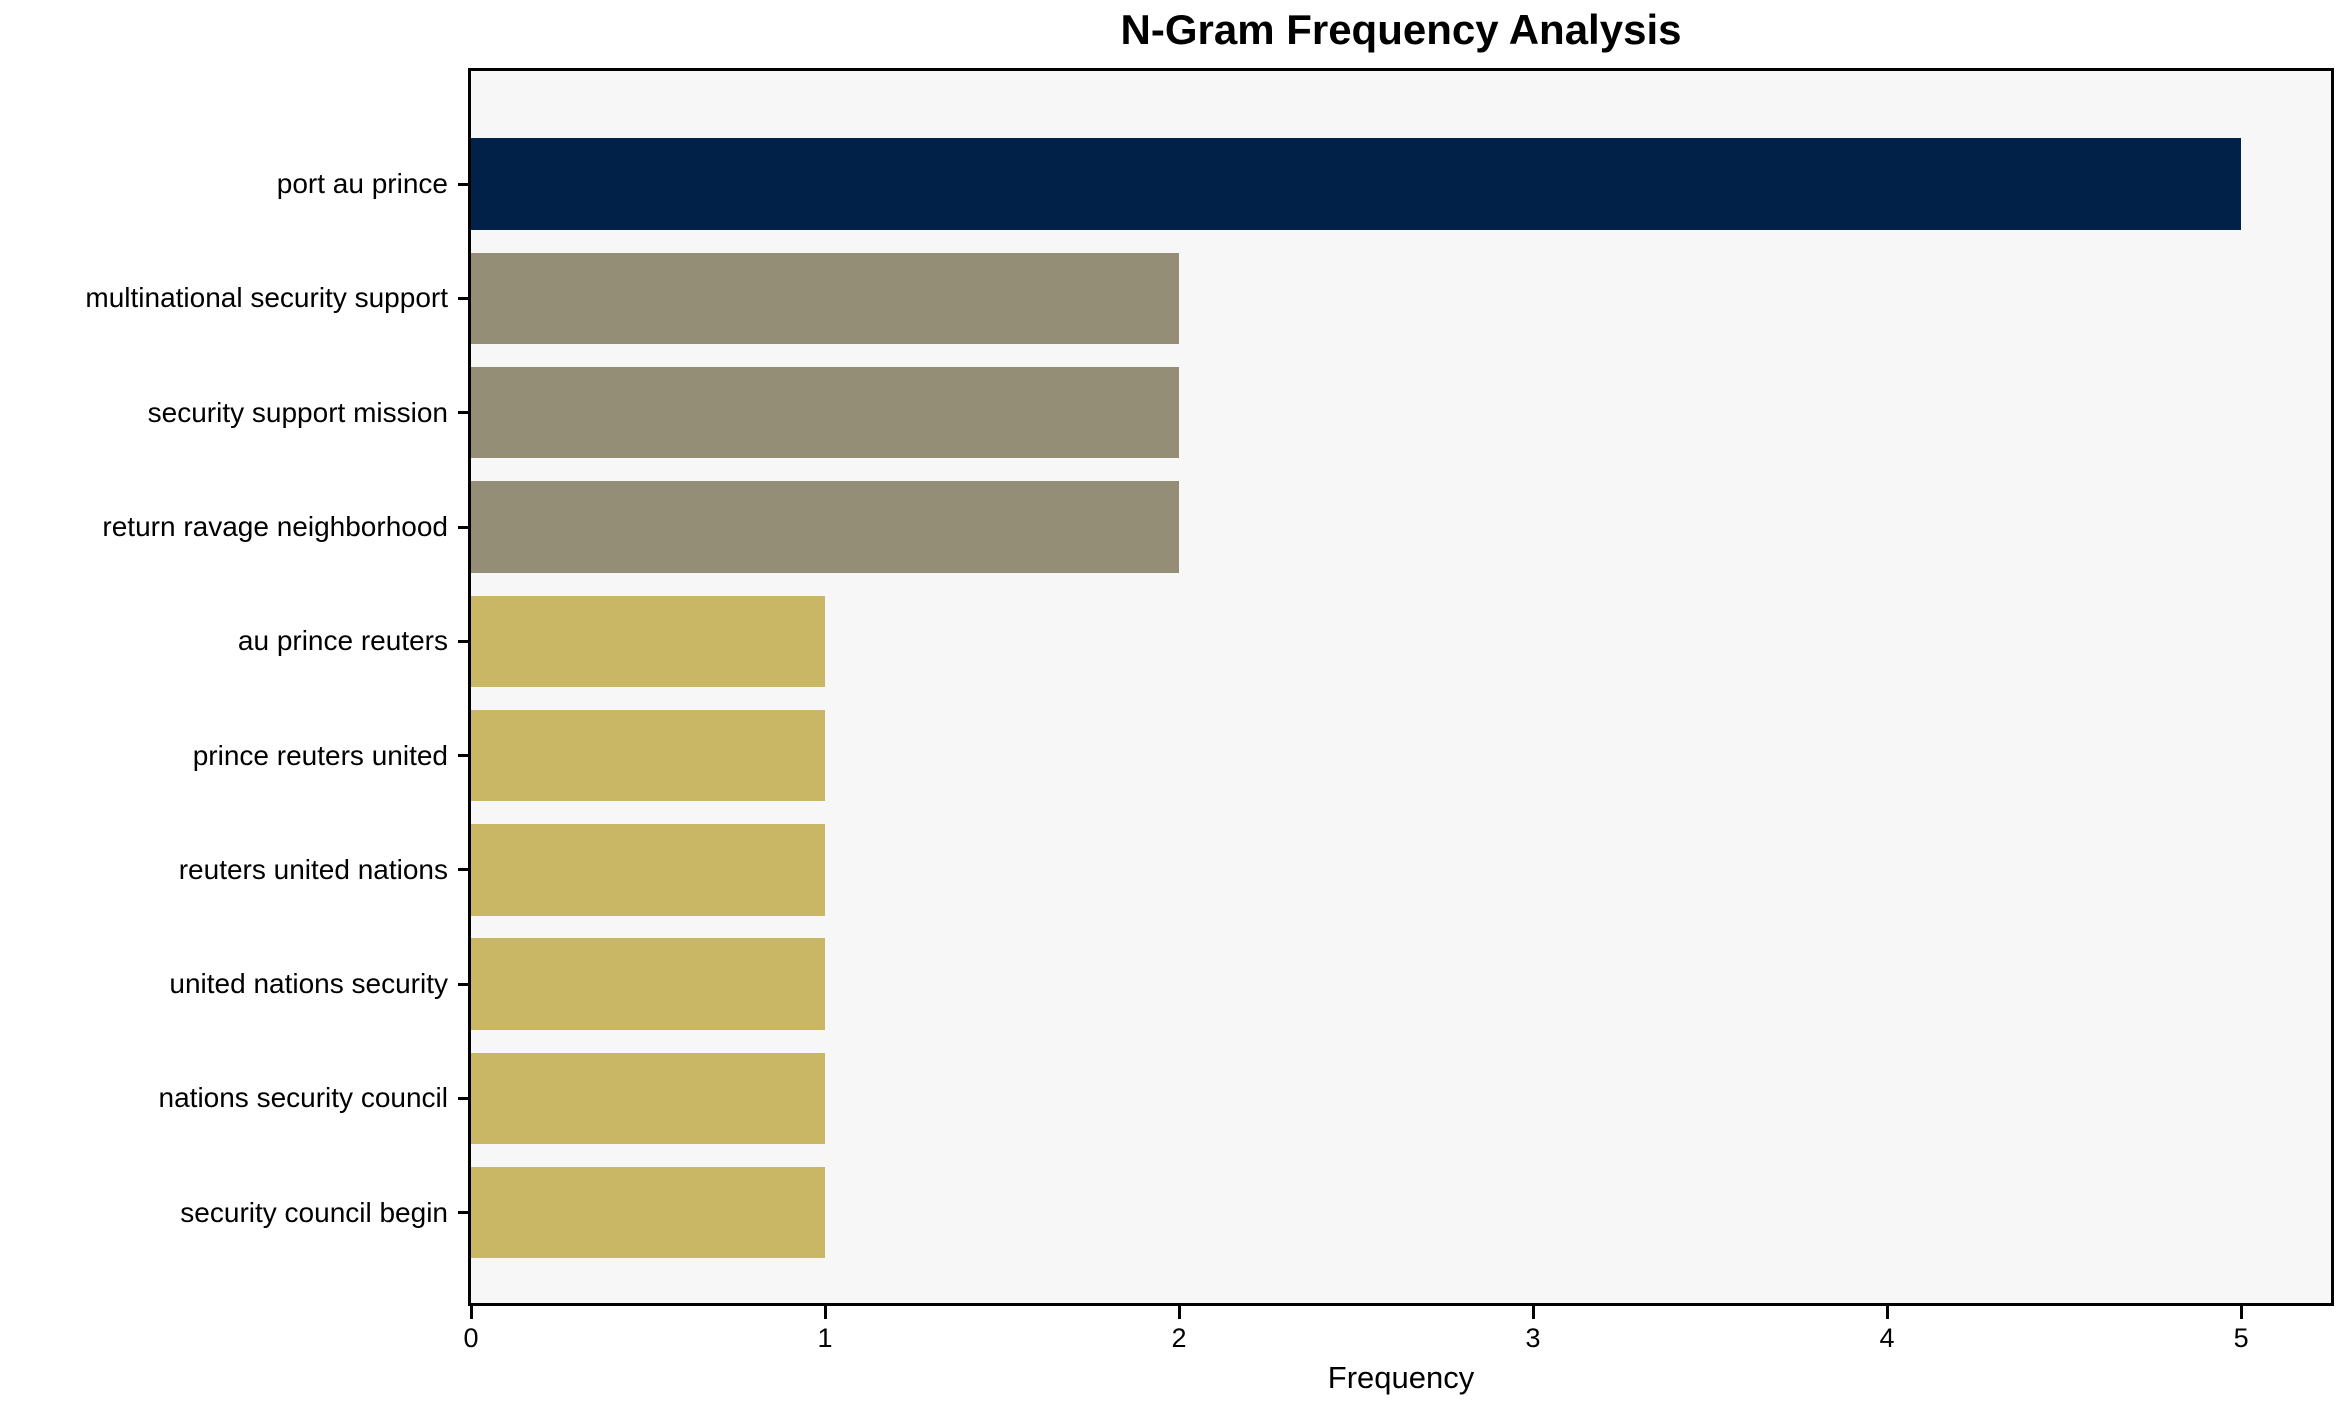  I want to click on category-label: security support mission, so click(297, 412).